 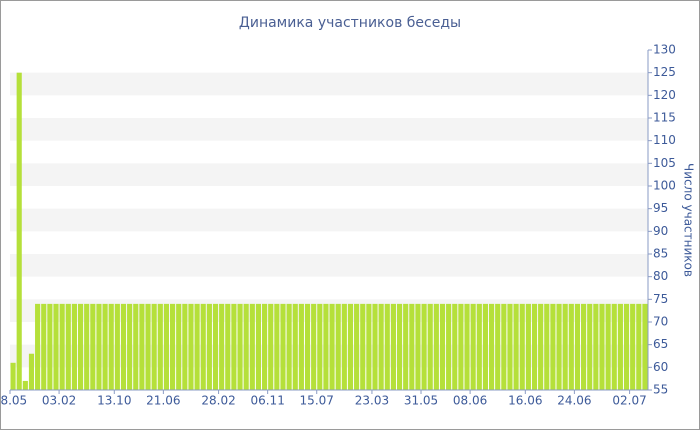 What do you see at coordinates (664, 186) in the screenshot?
I see `y-tick-label: 100` at bounding box center [664, 186].